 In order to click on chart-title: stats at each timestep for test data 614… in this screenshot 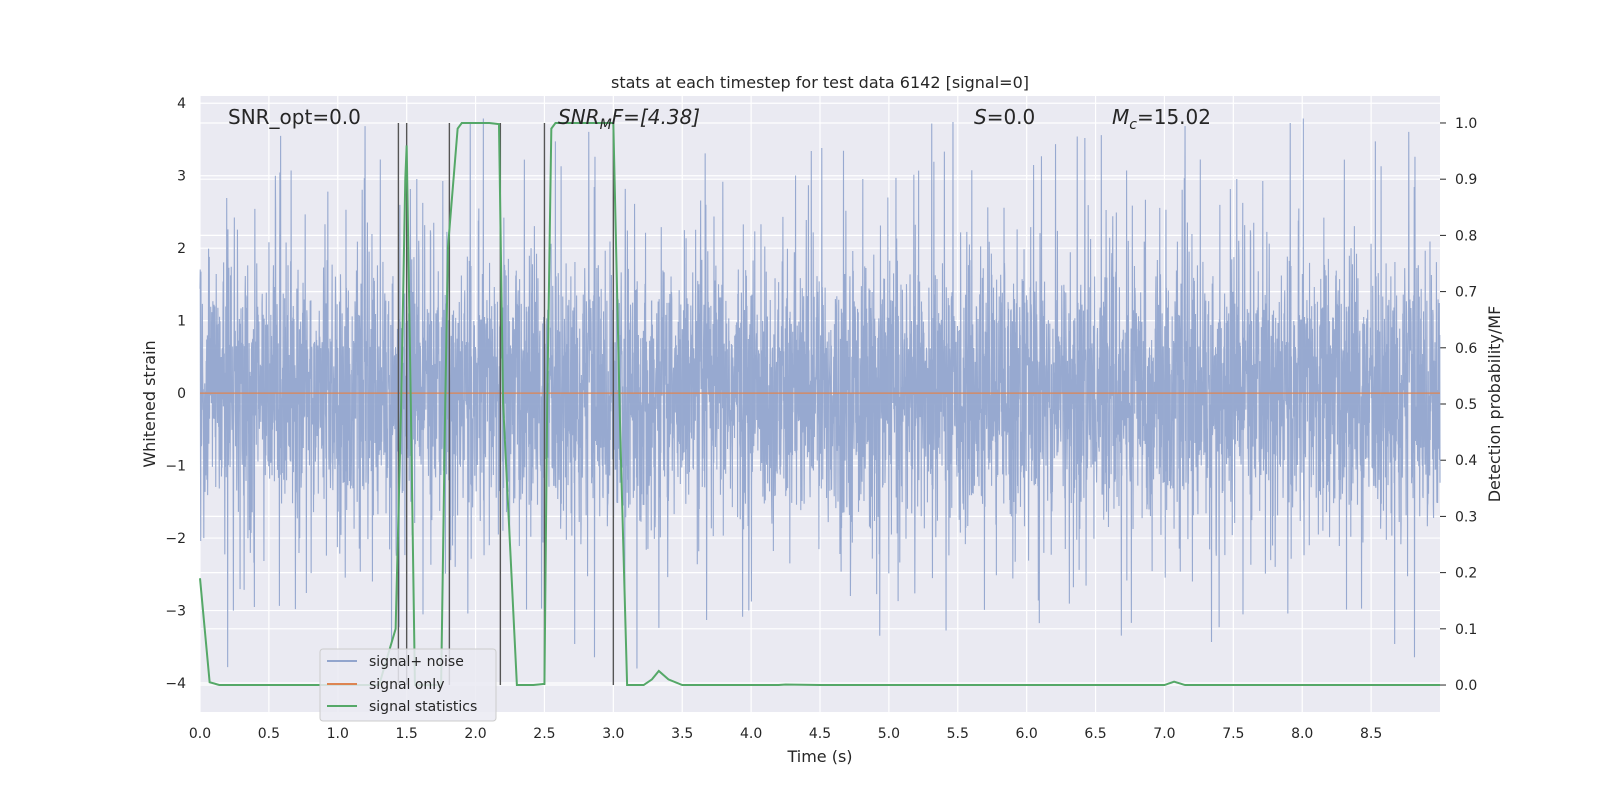, I will do `click(820, 82)`.